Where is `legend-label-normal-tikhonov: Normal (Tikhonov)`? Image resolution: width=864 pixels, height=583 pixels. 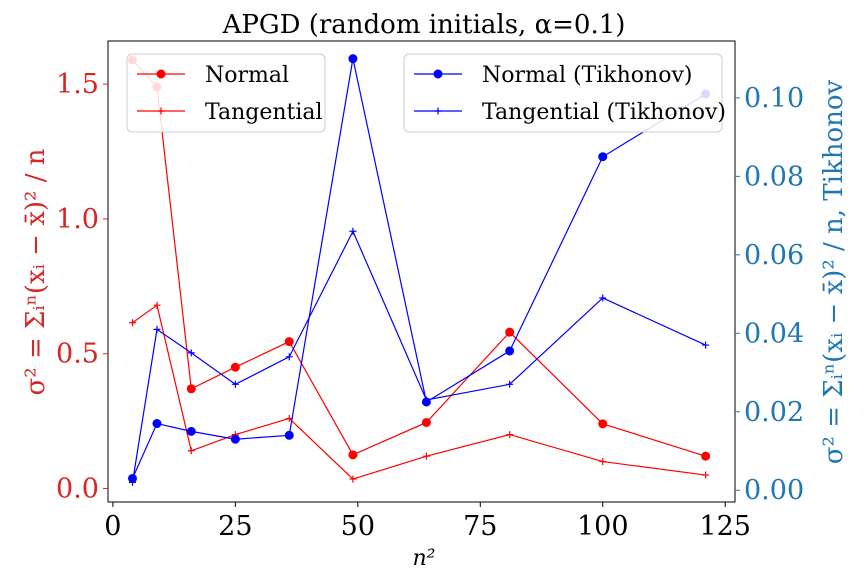
legend-label-normal-tikhonov: Normal (Tikhonov) is located at coordinates (587, 75).